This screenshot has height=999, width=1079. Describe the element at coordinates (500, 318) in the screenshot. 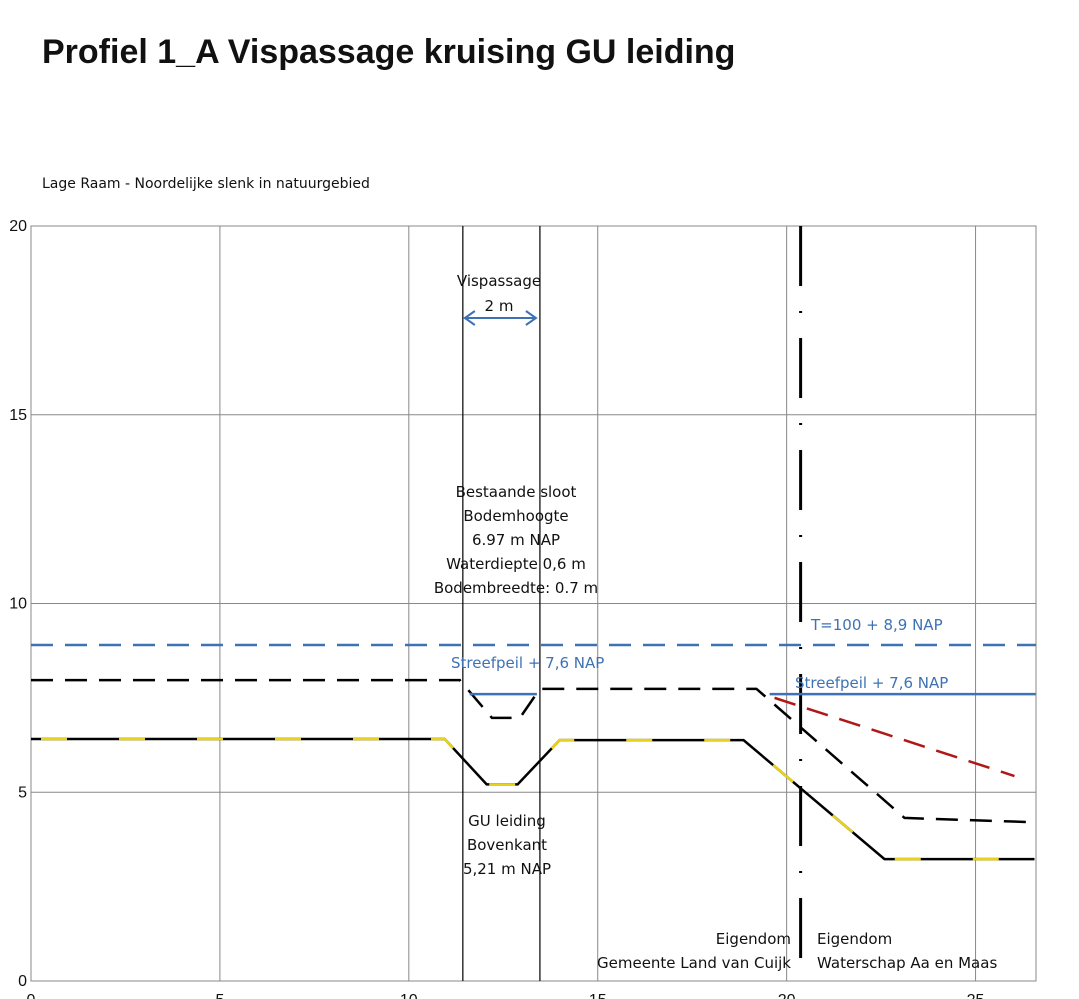

I see `arrow-head` at that location.